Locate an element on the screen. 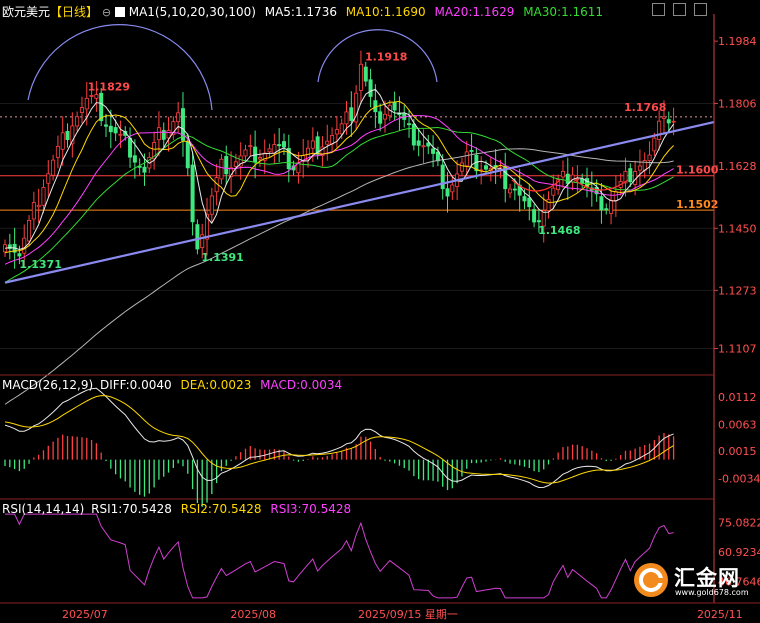 The image size is (760, 623). macd-title: MACD(26,12,9) is located at coordinates (48, 385).